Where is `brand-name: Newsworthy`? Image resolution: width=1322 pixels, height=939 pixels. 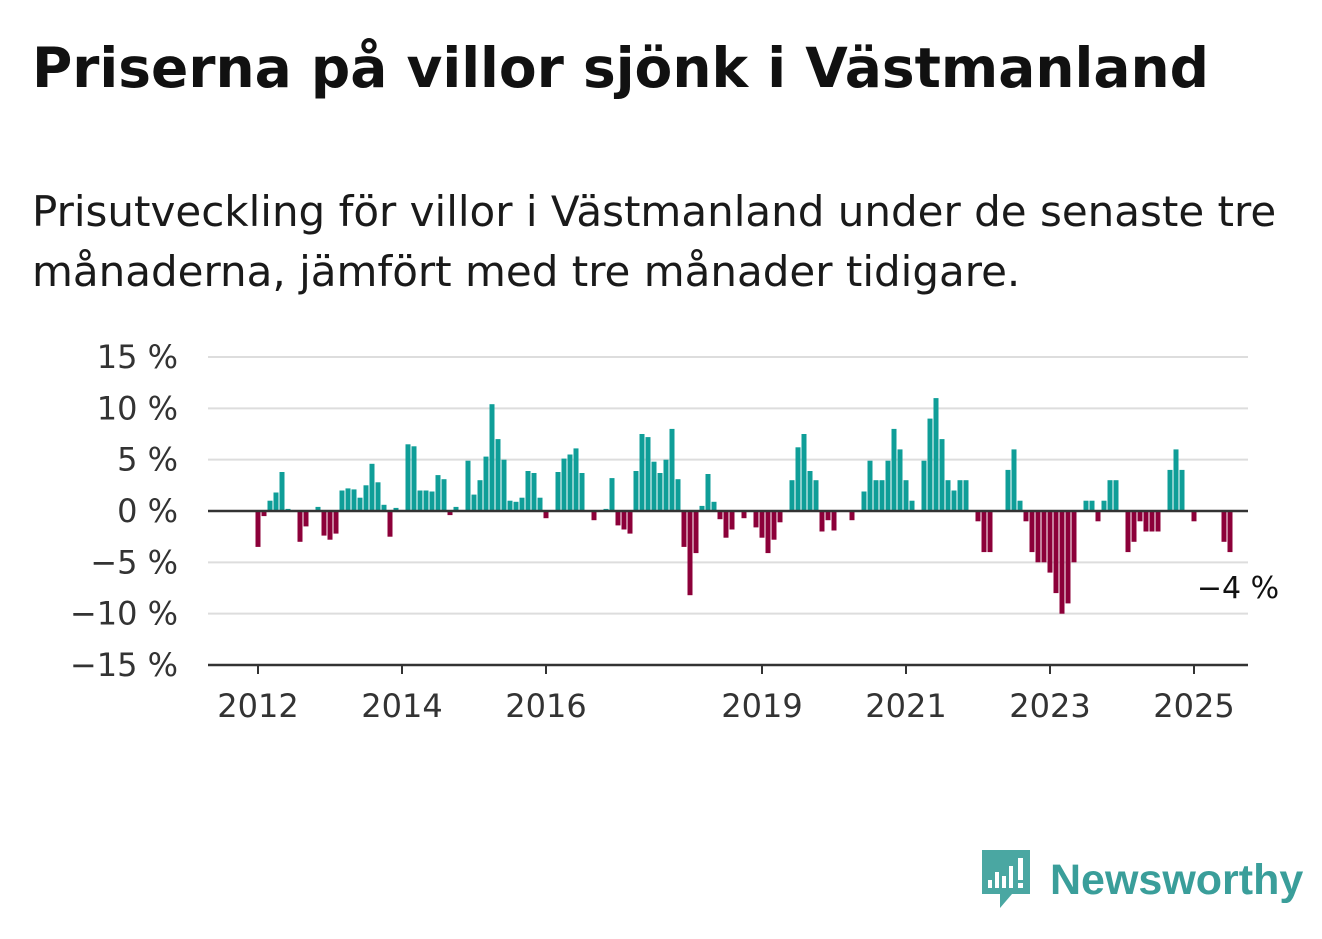 brand-name: Newsworthy is located at coordinates (1177, 879).